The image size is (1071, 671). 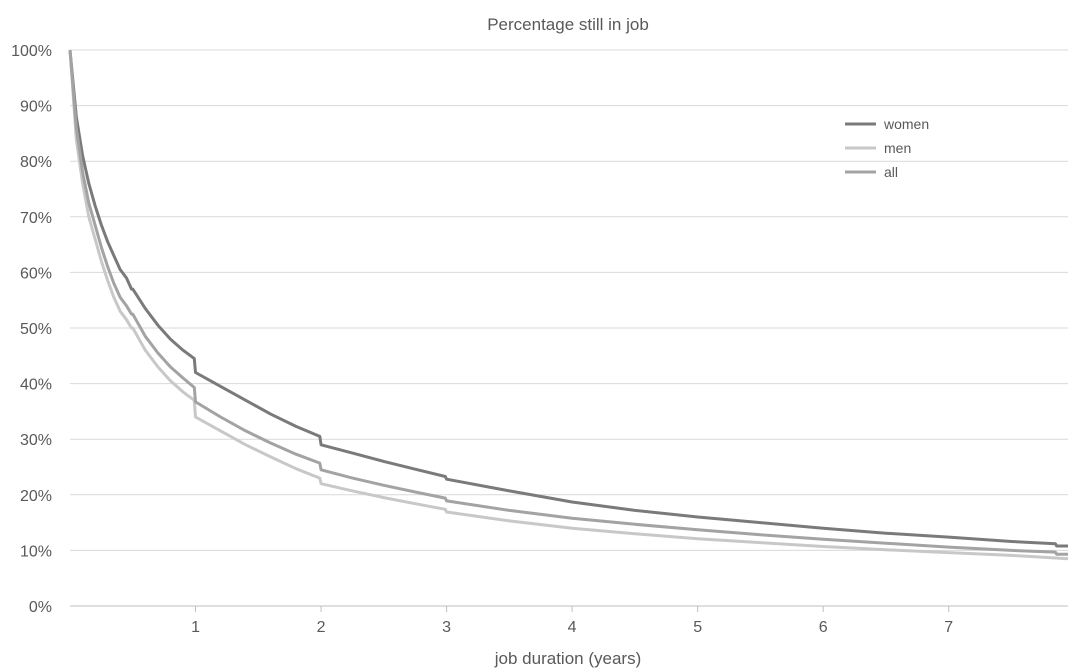 I want to click on legend: women men all, so click(x=887, y=148).